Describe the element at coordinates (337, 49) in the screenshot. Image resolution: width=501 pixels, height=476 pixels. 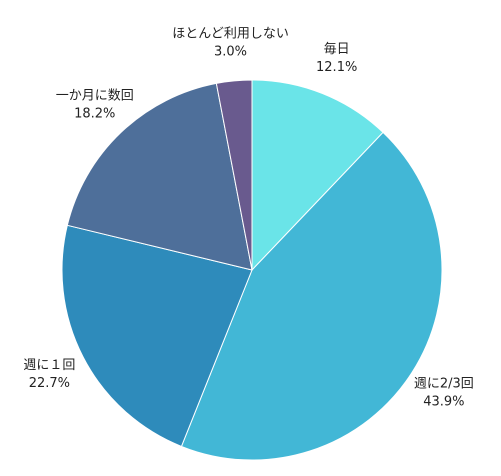
I see `slice-label: 毎日` at that location.